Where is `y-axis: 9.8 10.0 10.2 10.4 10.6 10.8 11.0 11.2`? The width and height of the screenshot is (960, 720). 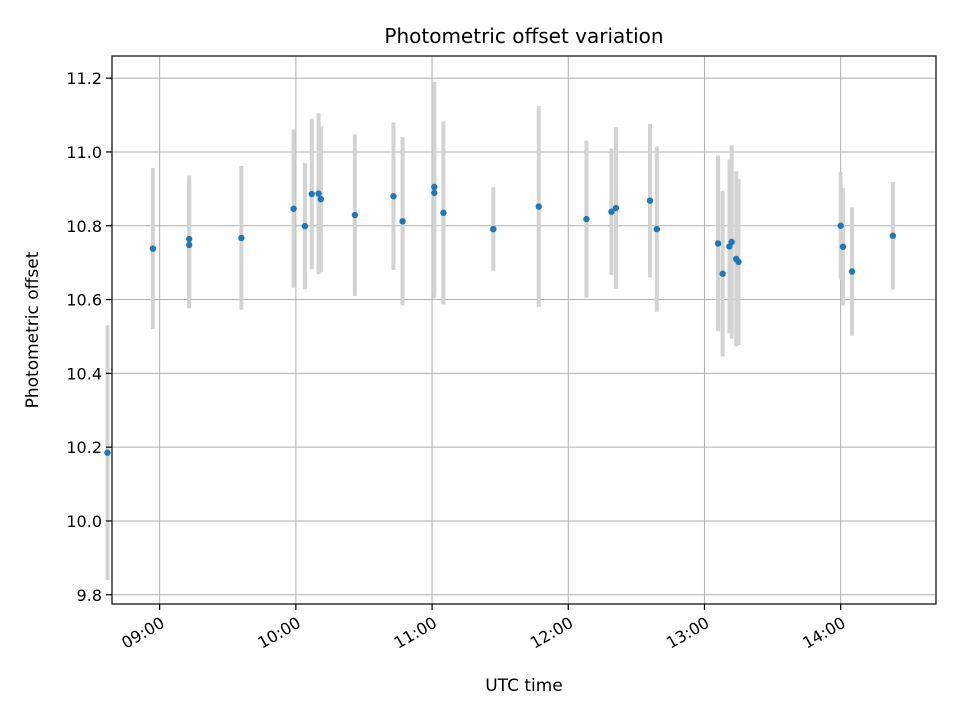
y-axis: 9.8 10.0 10.2 10.4 10.6 10.8 11.0 11.2 is located at coordinates (89, 337).